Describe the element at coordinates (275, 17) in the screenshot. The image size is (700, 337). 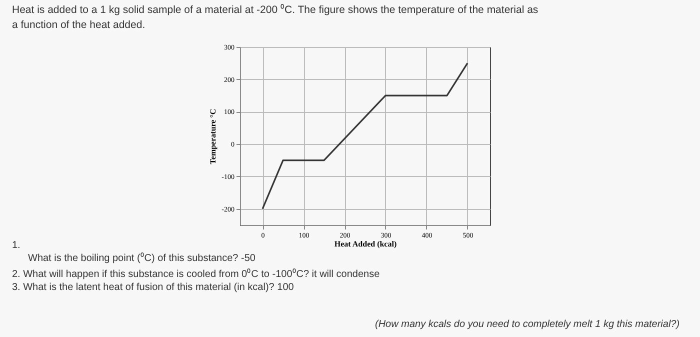
I see `chart-title: Heat is added to a 1 kg solid sample of a material at -200 ⁰C. The figure shows the temperature of the material as a function of the heat added.` at that location.